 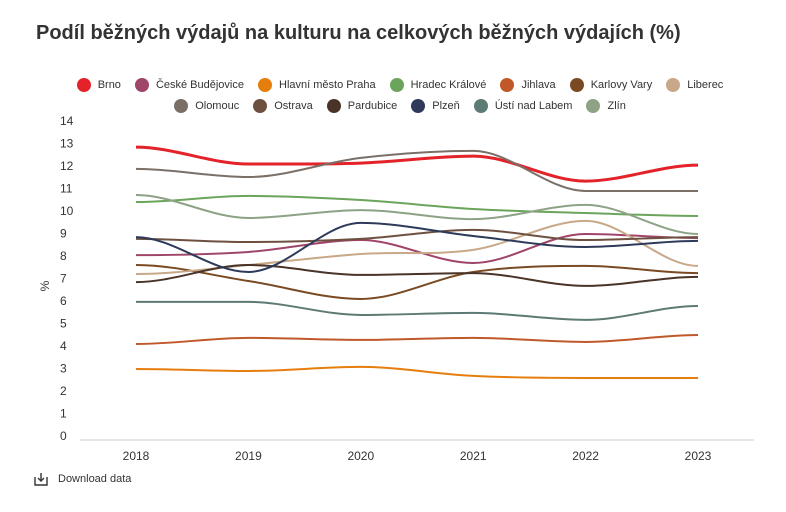 What do you see at coordinates (416, 372) in the screenshot?
I see `series-line-hlavní-město-praha` at bounding box center [416, 372].